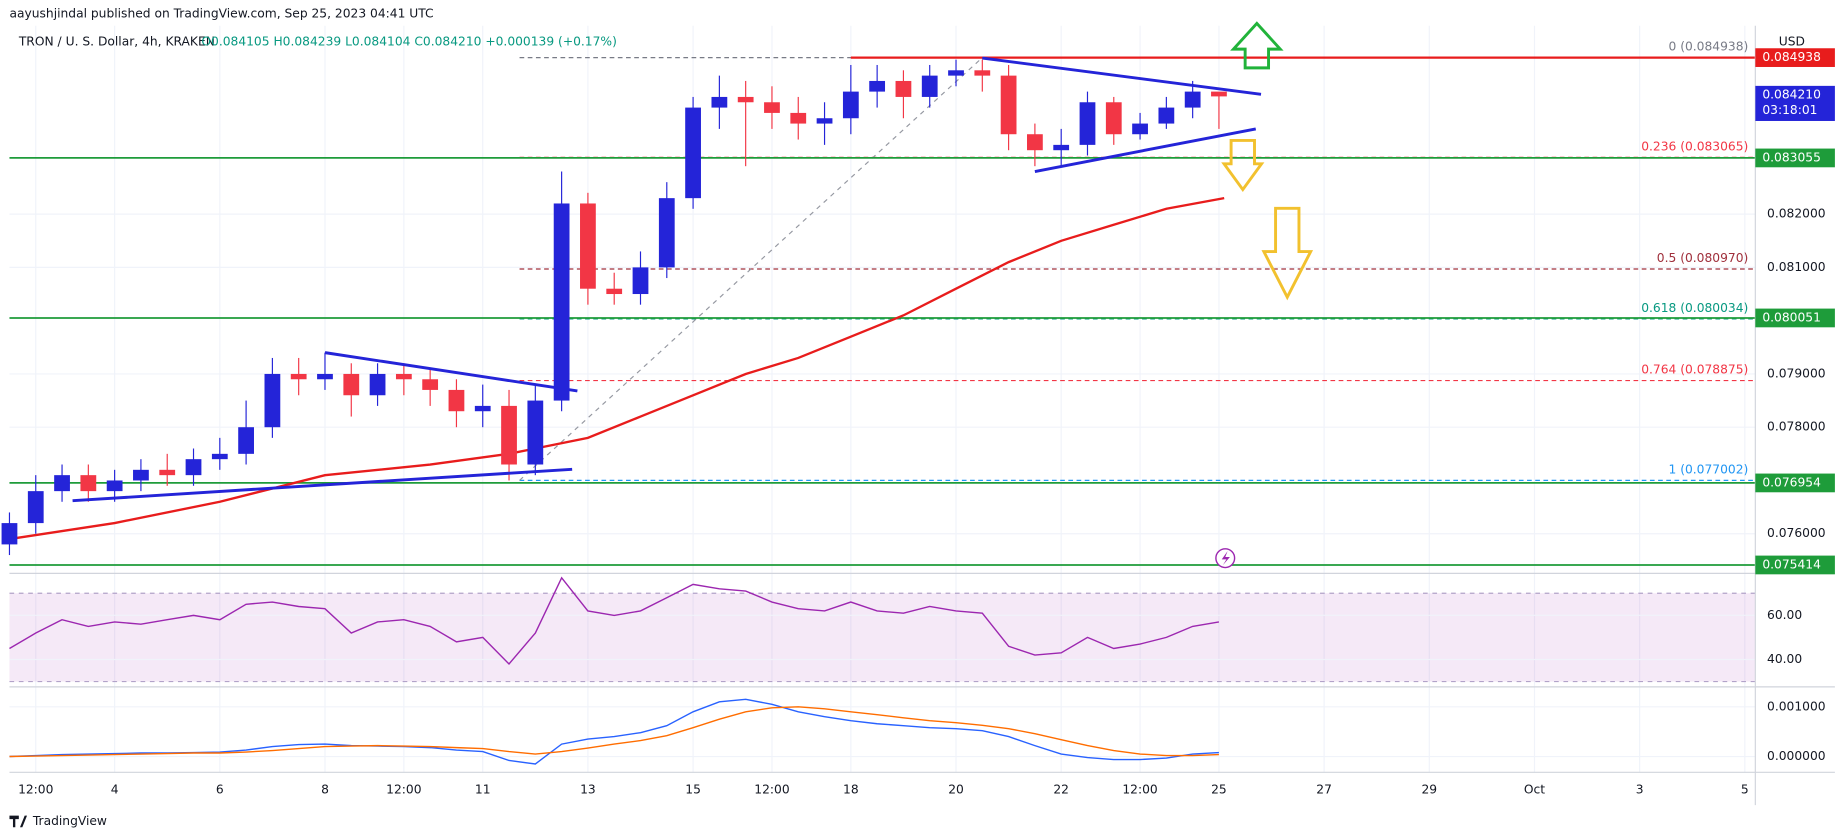 This screenshot has width=1835, height=839. What do you see at coordinates (1791, 95) in the screenshot?
I see `last-price-label: 0.084210` at bounding box center [1791, 95].